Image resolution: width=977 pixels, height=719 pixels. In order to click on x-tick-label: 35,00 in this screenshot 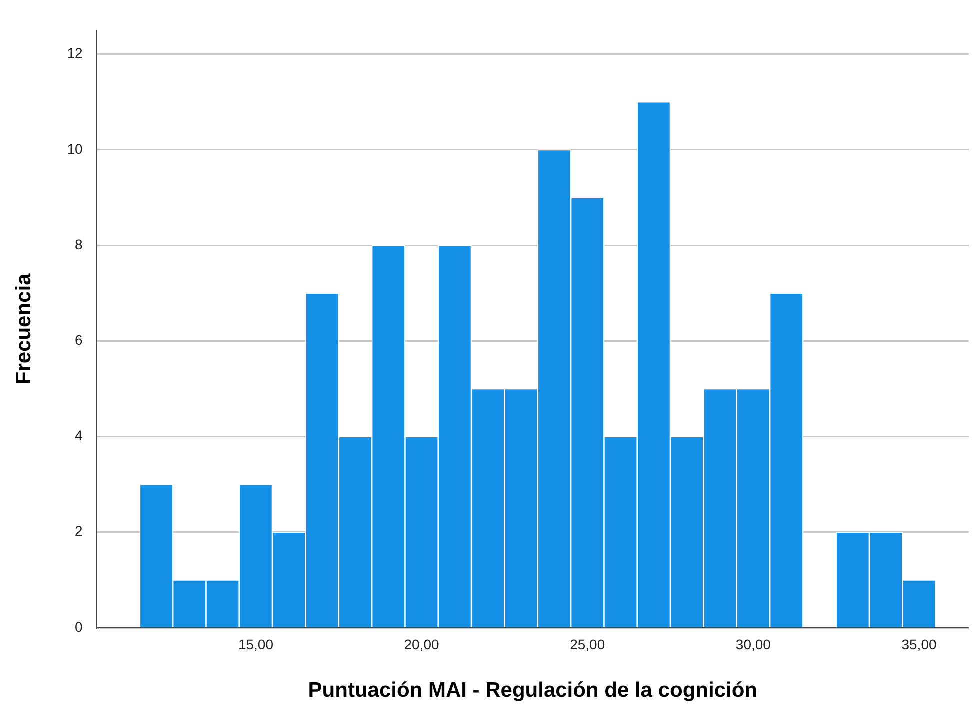, I will do `click(919, 644)`.